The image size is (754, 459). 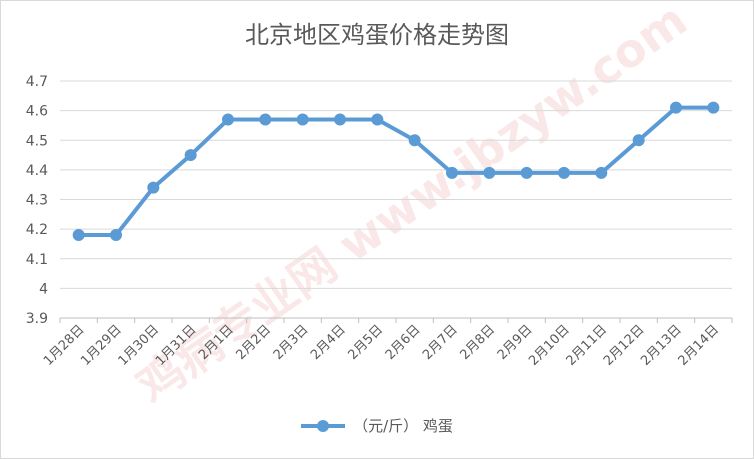 What do you see at coordinates (37, 260) in the screenshot?
I see `y-tick-label: 4.1` at bounding box center [37, 260].